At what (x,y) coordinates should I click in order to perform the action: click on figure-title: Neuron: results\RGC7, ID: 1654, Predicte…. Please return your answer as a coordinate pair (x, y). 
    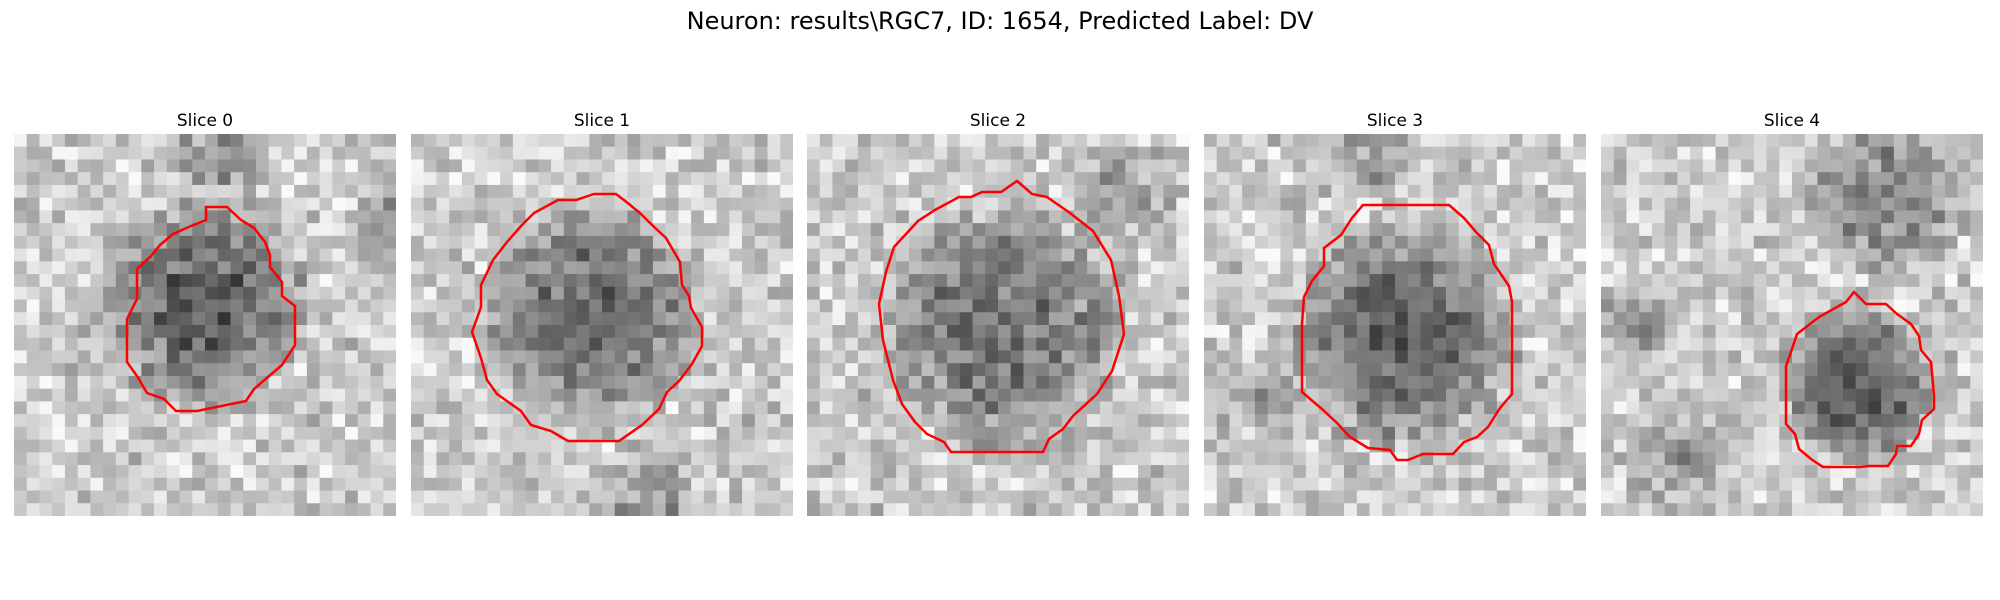
    Looking at the image, I should click on (1000, 21).